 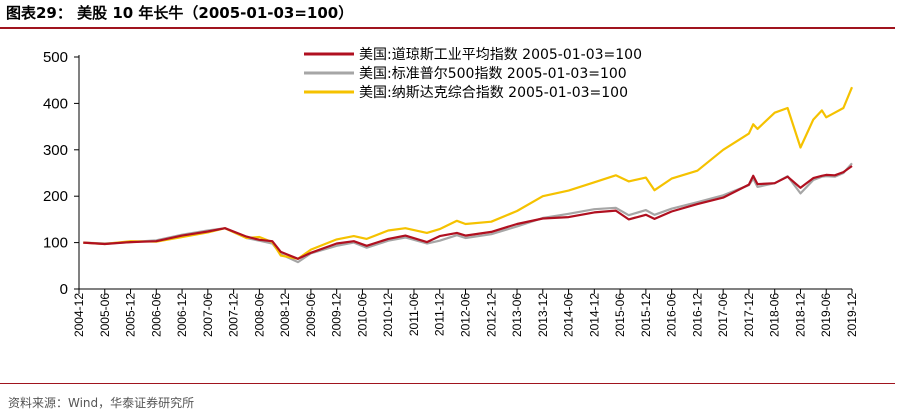 I want to click on x-tick-label: 2011-12, so click(x=440, y=314).